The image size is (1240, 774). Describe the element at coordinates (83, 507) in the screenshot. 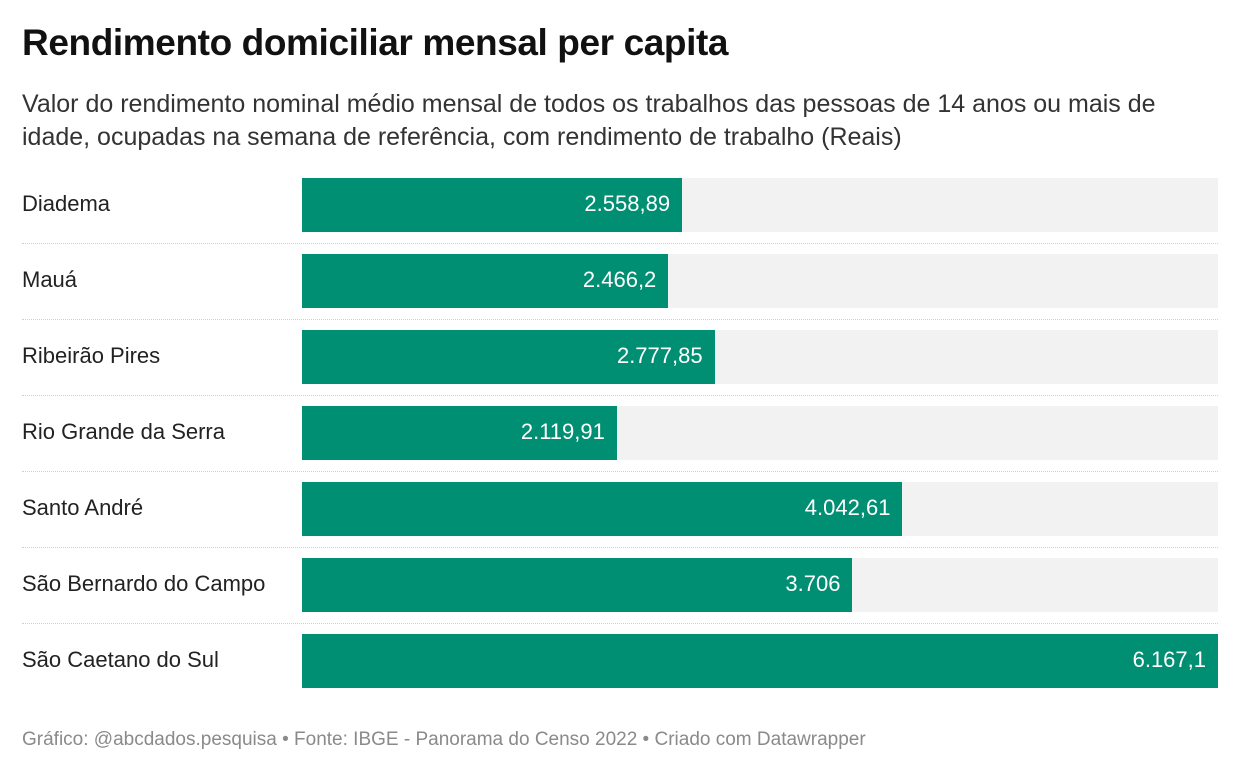

I see `category-label: Santo André` at that location.